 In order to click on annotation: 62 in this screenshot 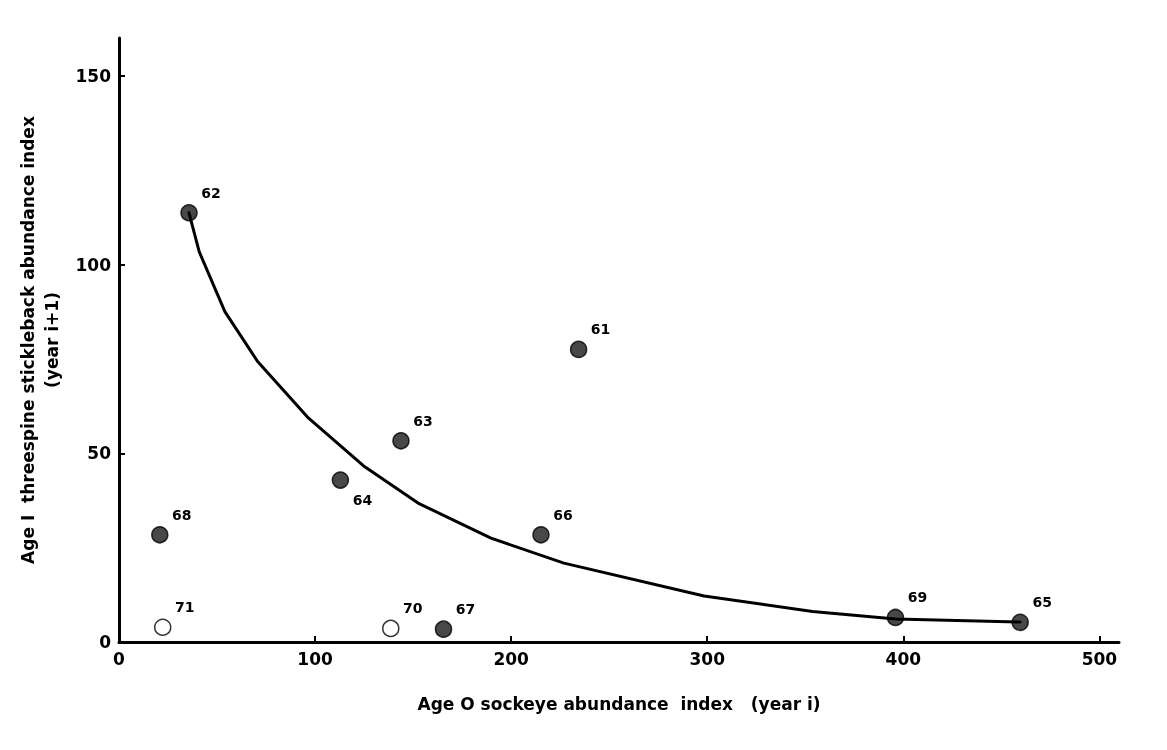, I will do `click(211, 192)`.